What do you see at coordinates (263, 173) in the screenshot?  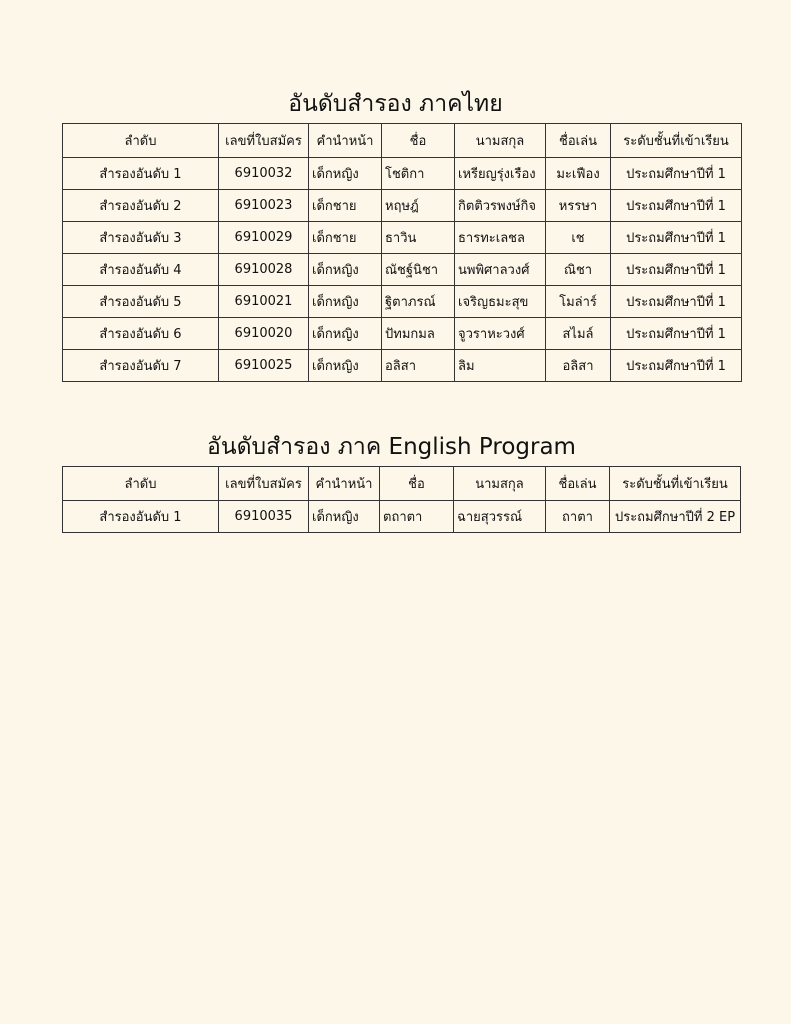 I see `cell-application-number: 6910032` at bounding box center [263, 173].